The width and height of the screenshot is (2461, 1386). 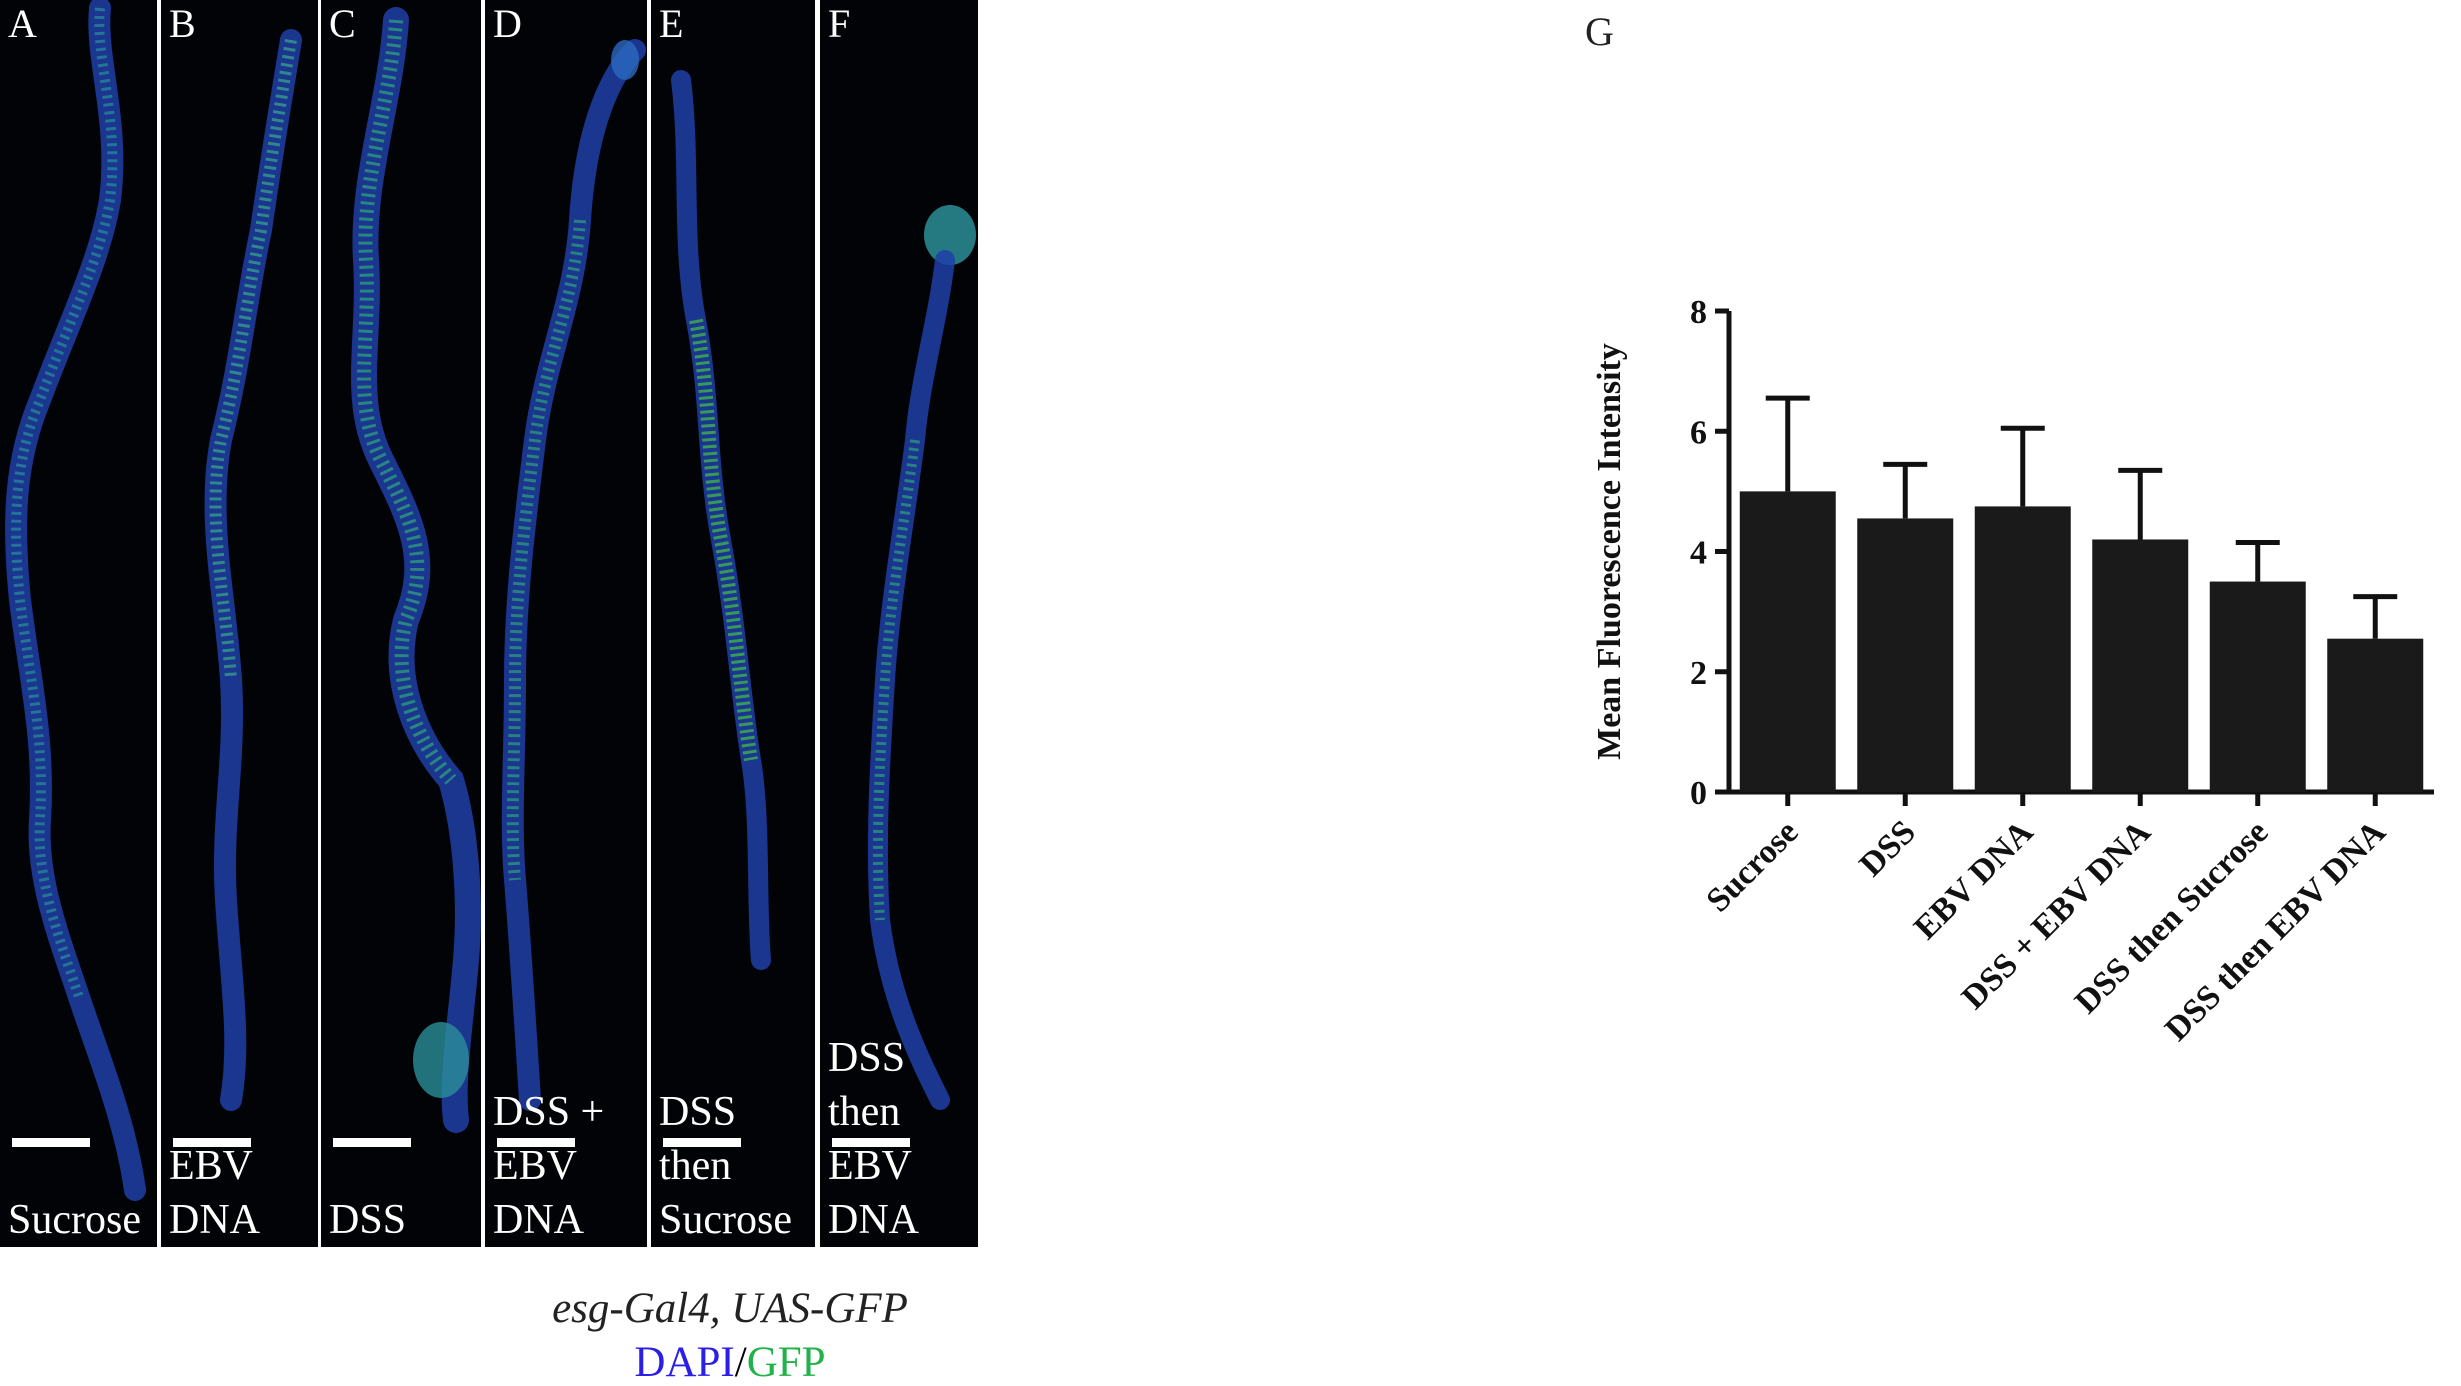 I want to click on micrograph-panel-dss-ebv-dna: D DSS + EBV DNA, so click(x=566, y=623).